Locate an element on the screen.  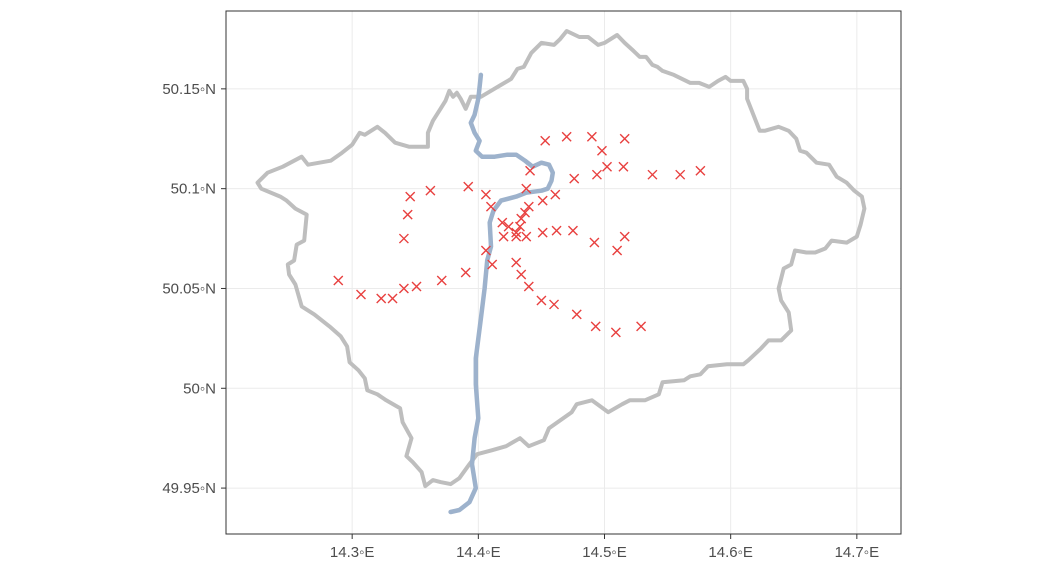
y-axis: 49.95◦N 50◦N 50.05◦N 50.1◦N 50.15◦N is located at coordinates (194, 289).